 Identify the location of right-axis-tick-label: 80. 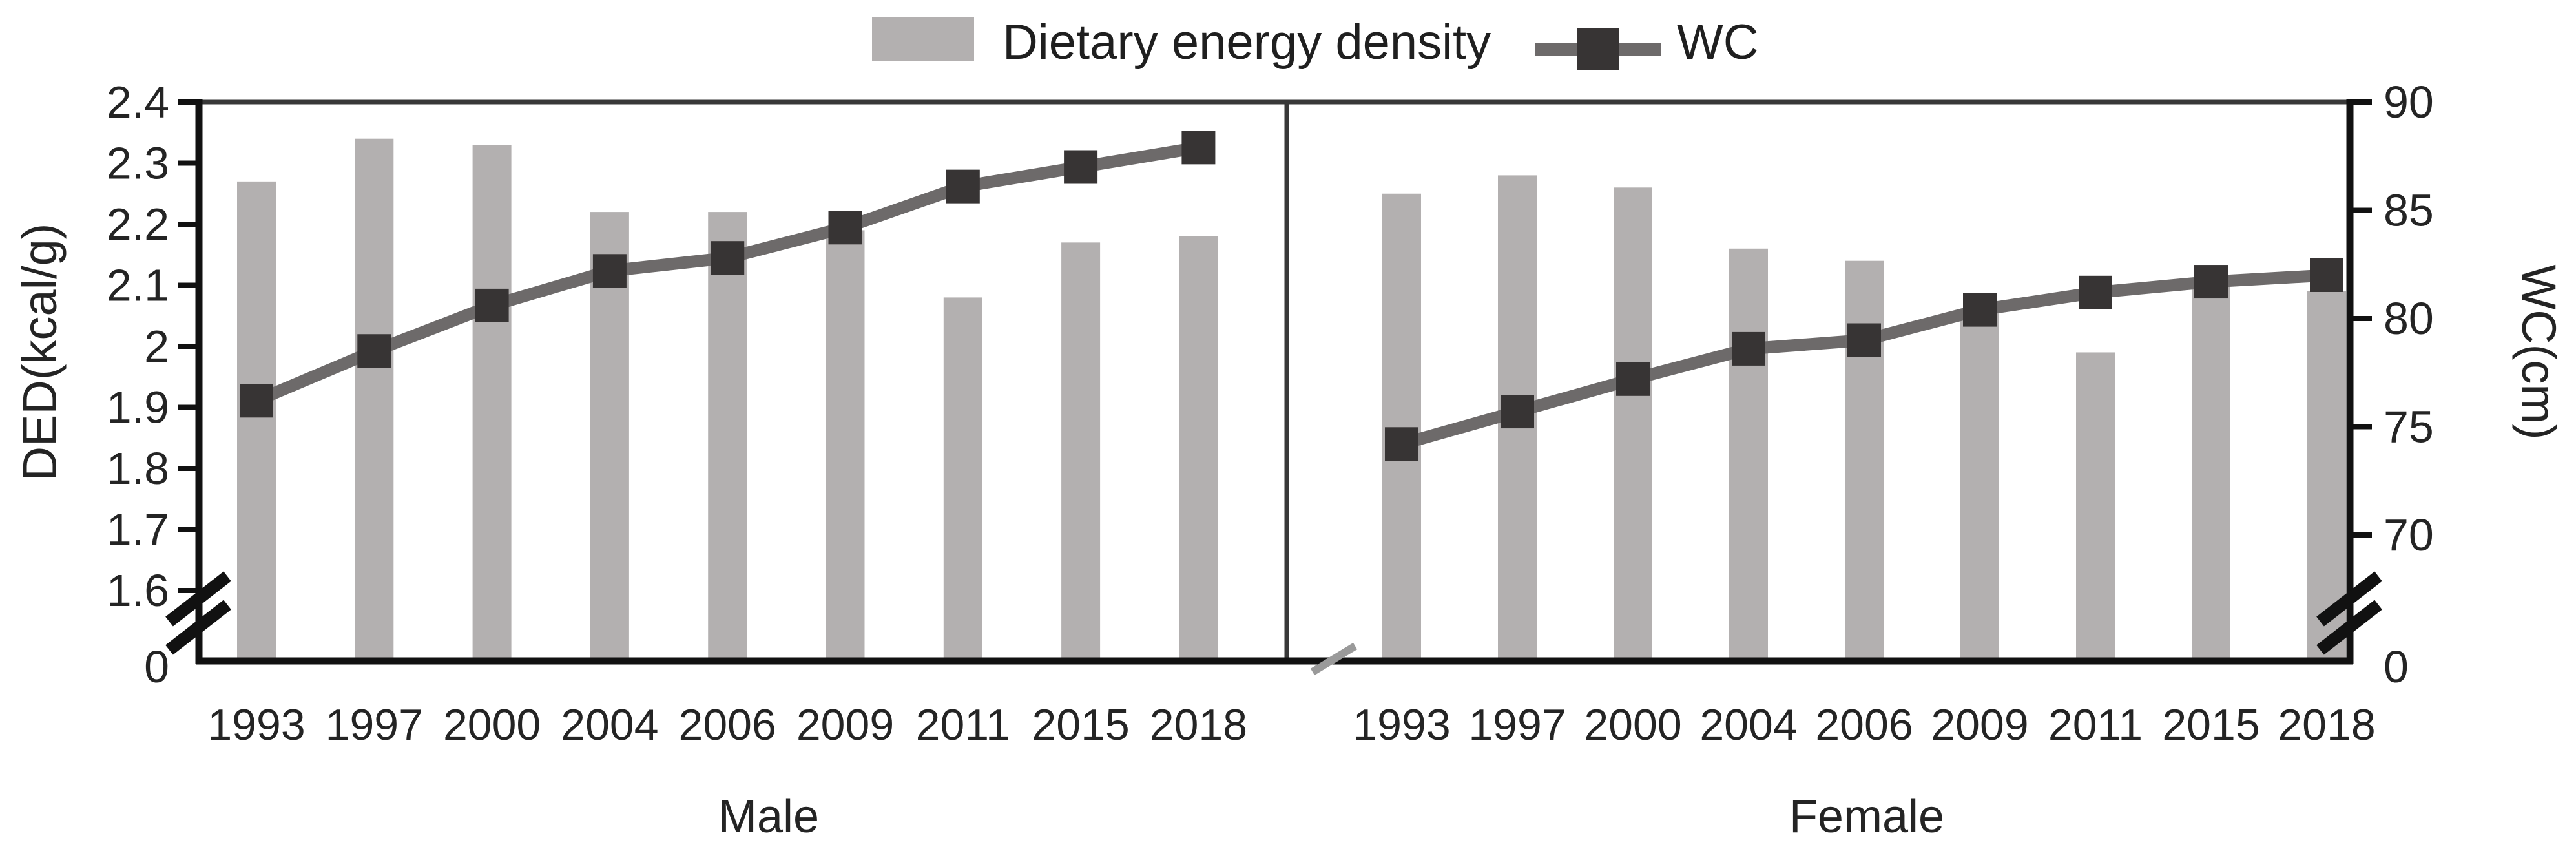
(2409, 318).